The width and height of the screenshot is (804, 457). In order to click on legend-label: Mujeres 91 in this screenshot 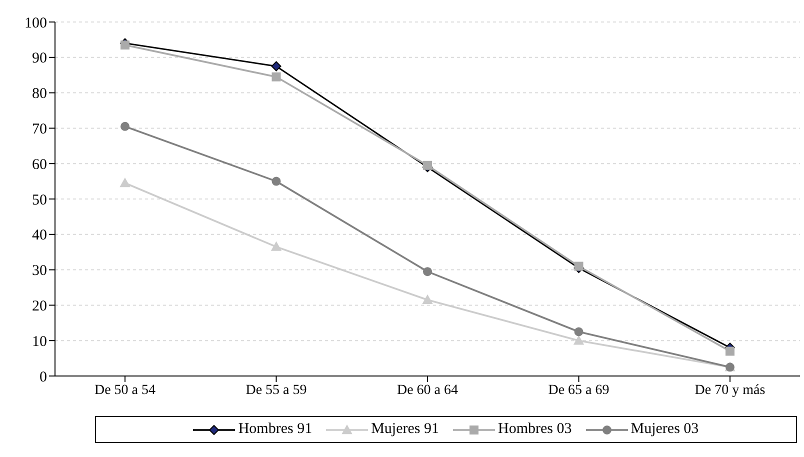, I will do `click(405, 429)`.